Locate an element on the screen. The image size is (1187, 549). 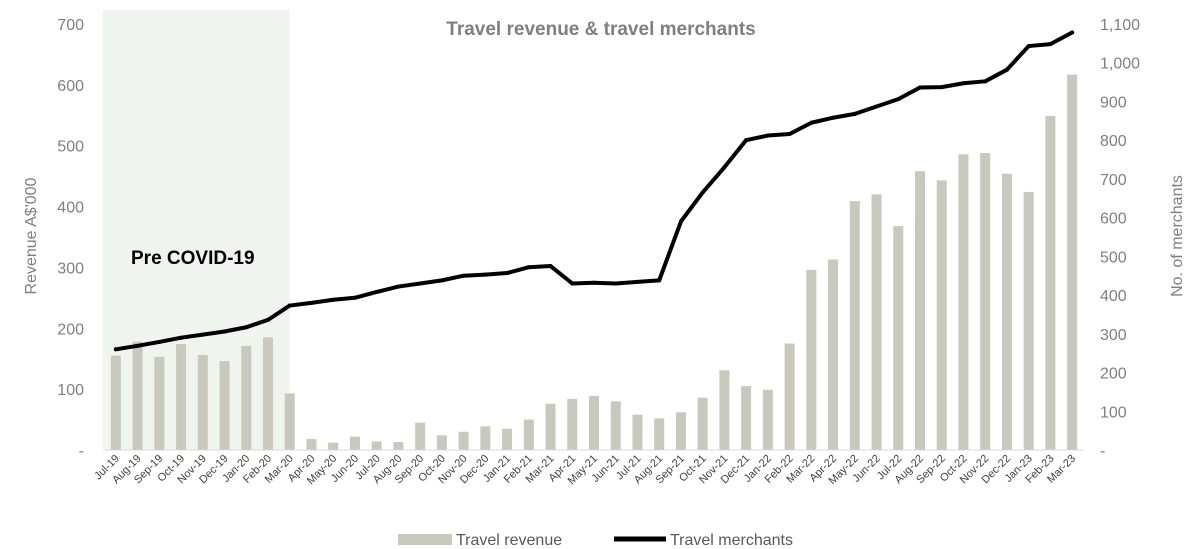
y-left-tick-label: 500 is located at coordinates (70, 147).